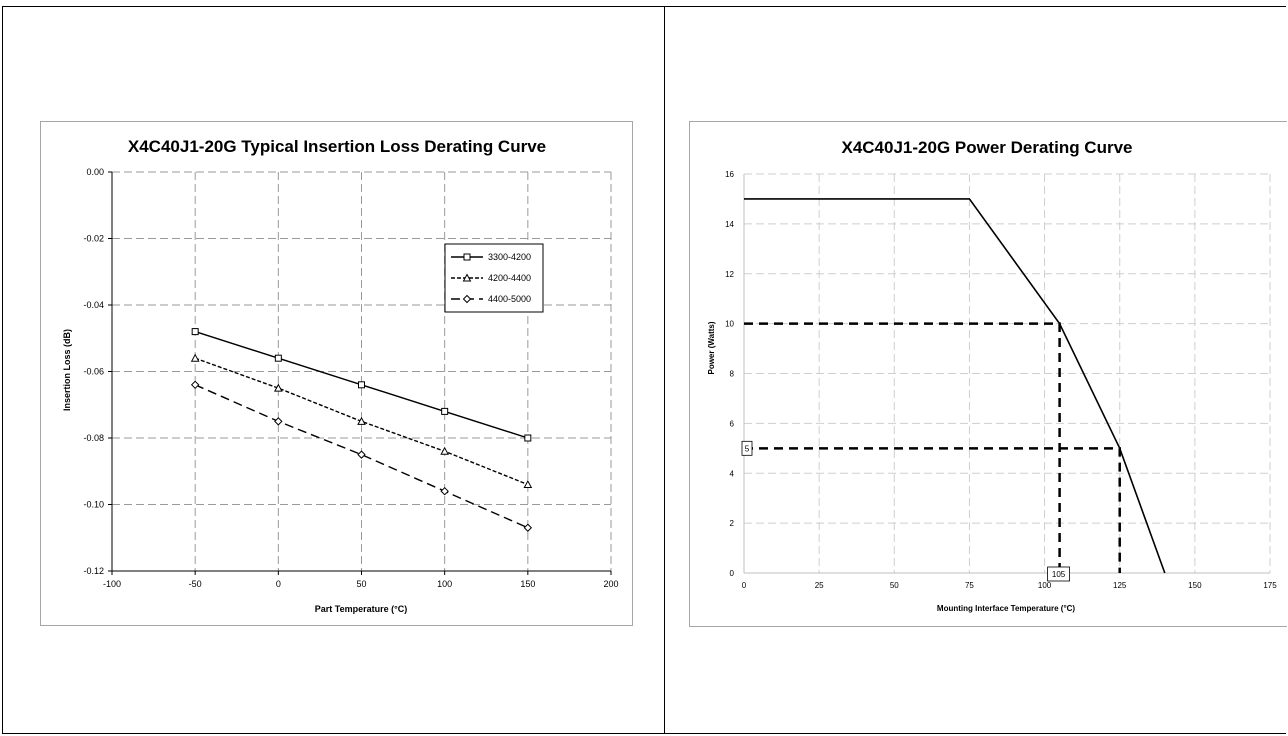  I want to click on x-axis-label: Part Temperature (°C), so click(361, 609).